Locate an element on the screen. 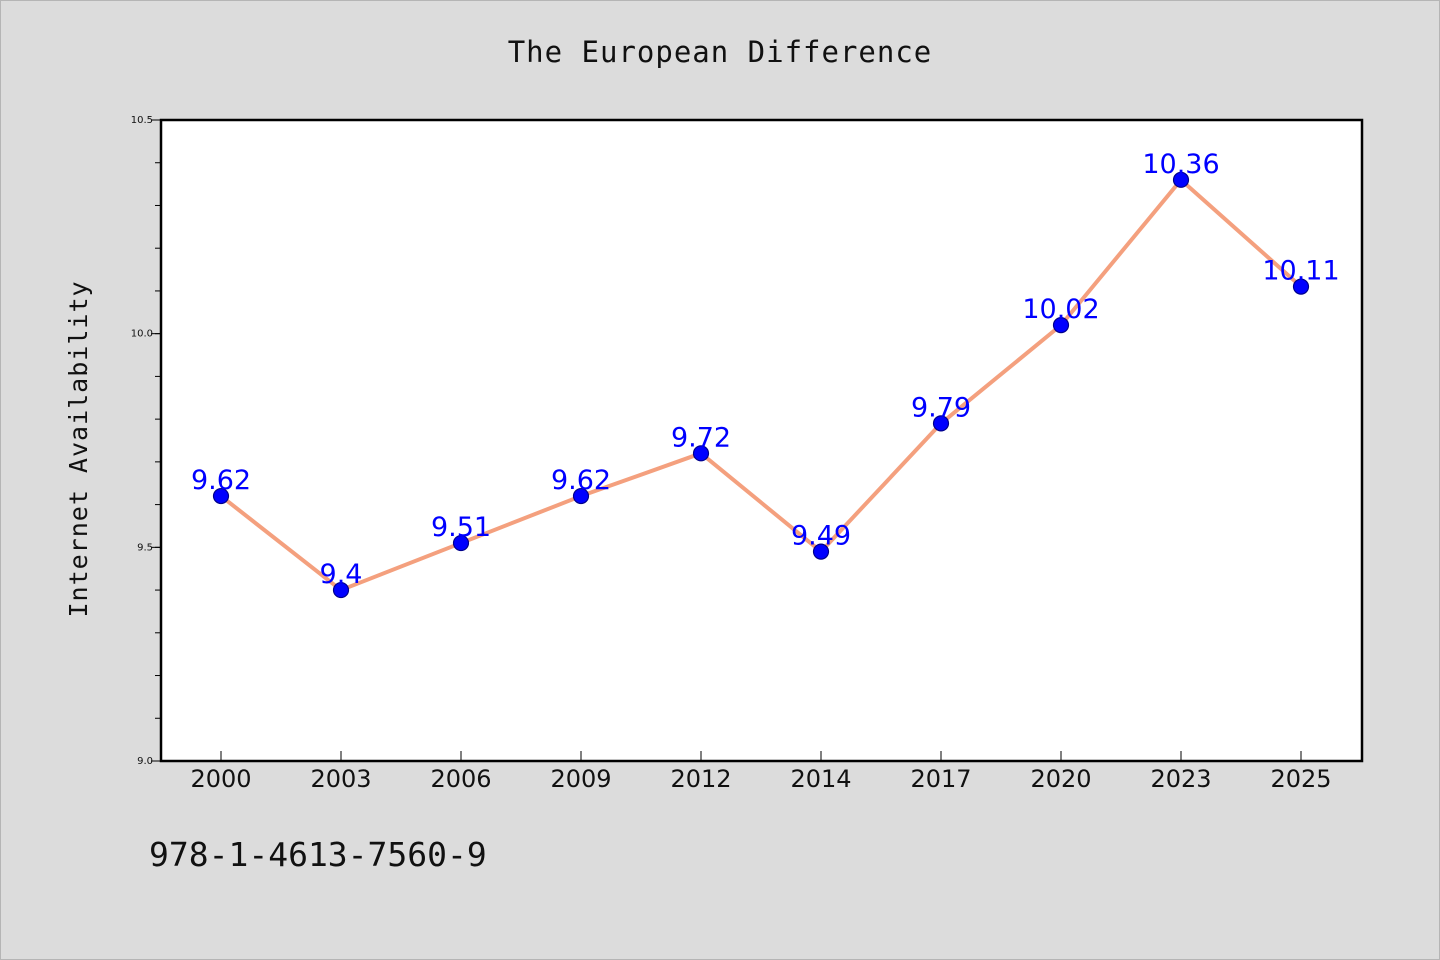 This screenshot has height=960, width=1440. x-tick-label: 2012 is located at coordinates (700, 779).